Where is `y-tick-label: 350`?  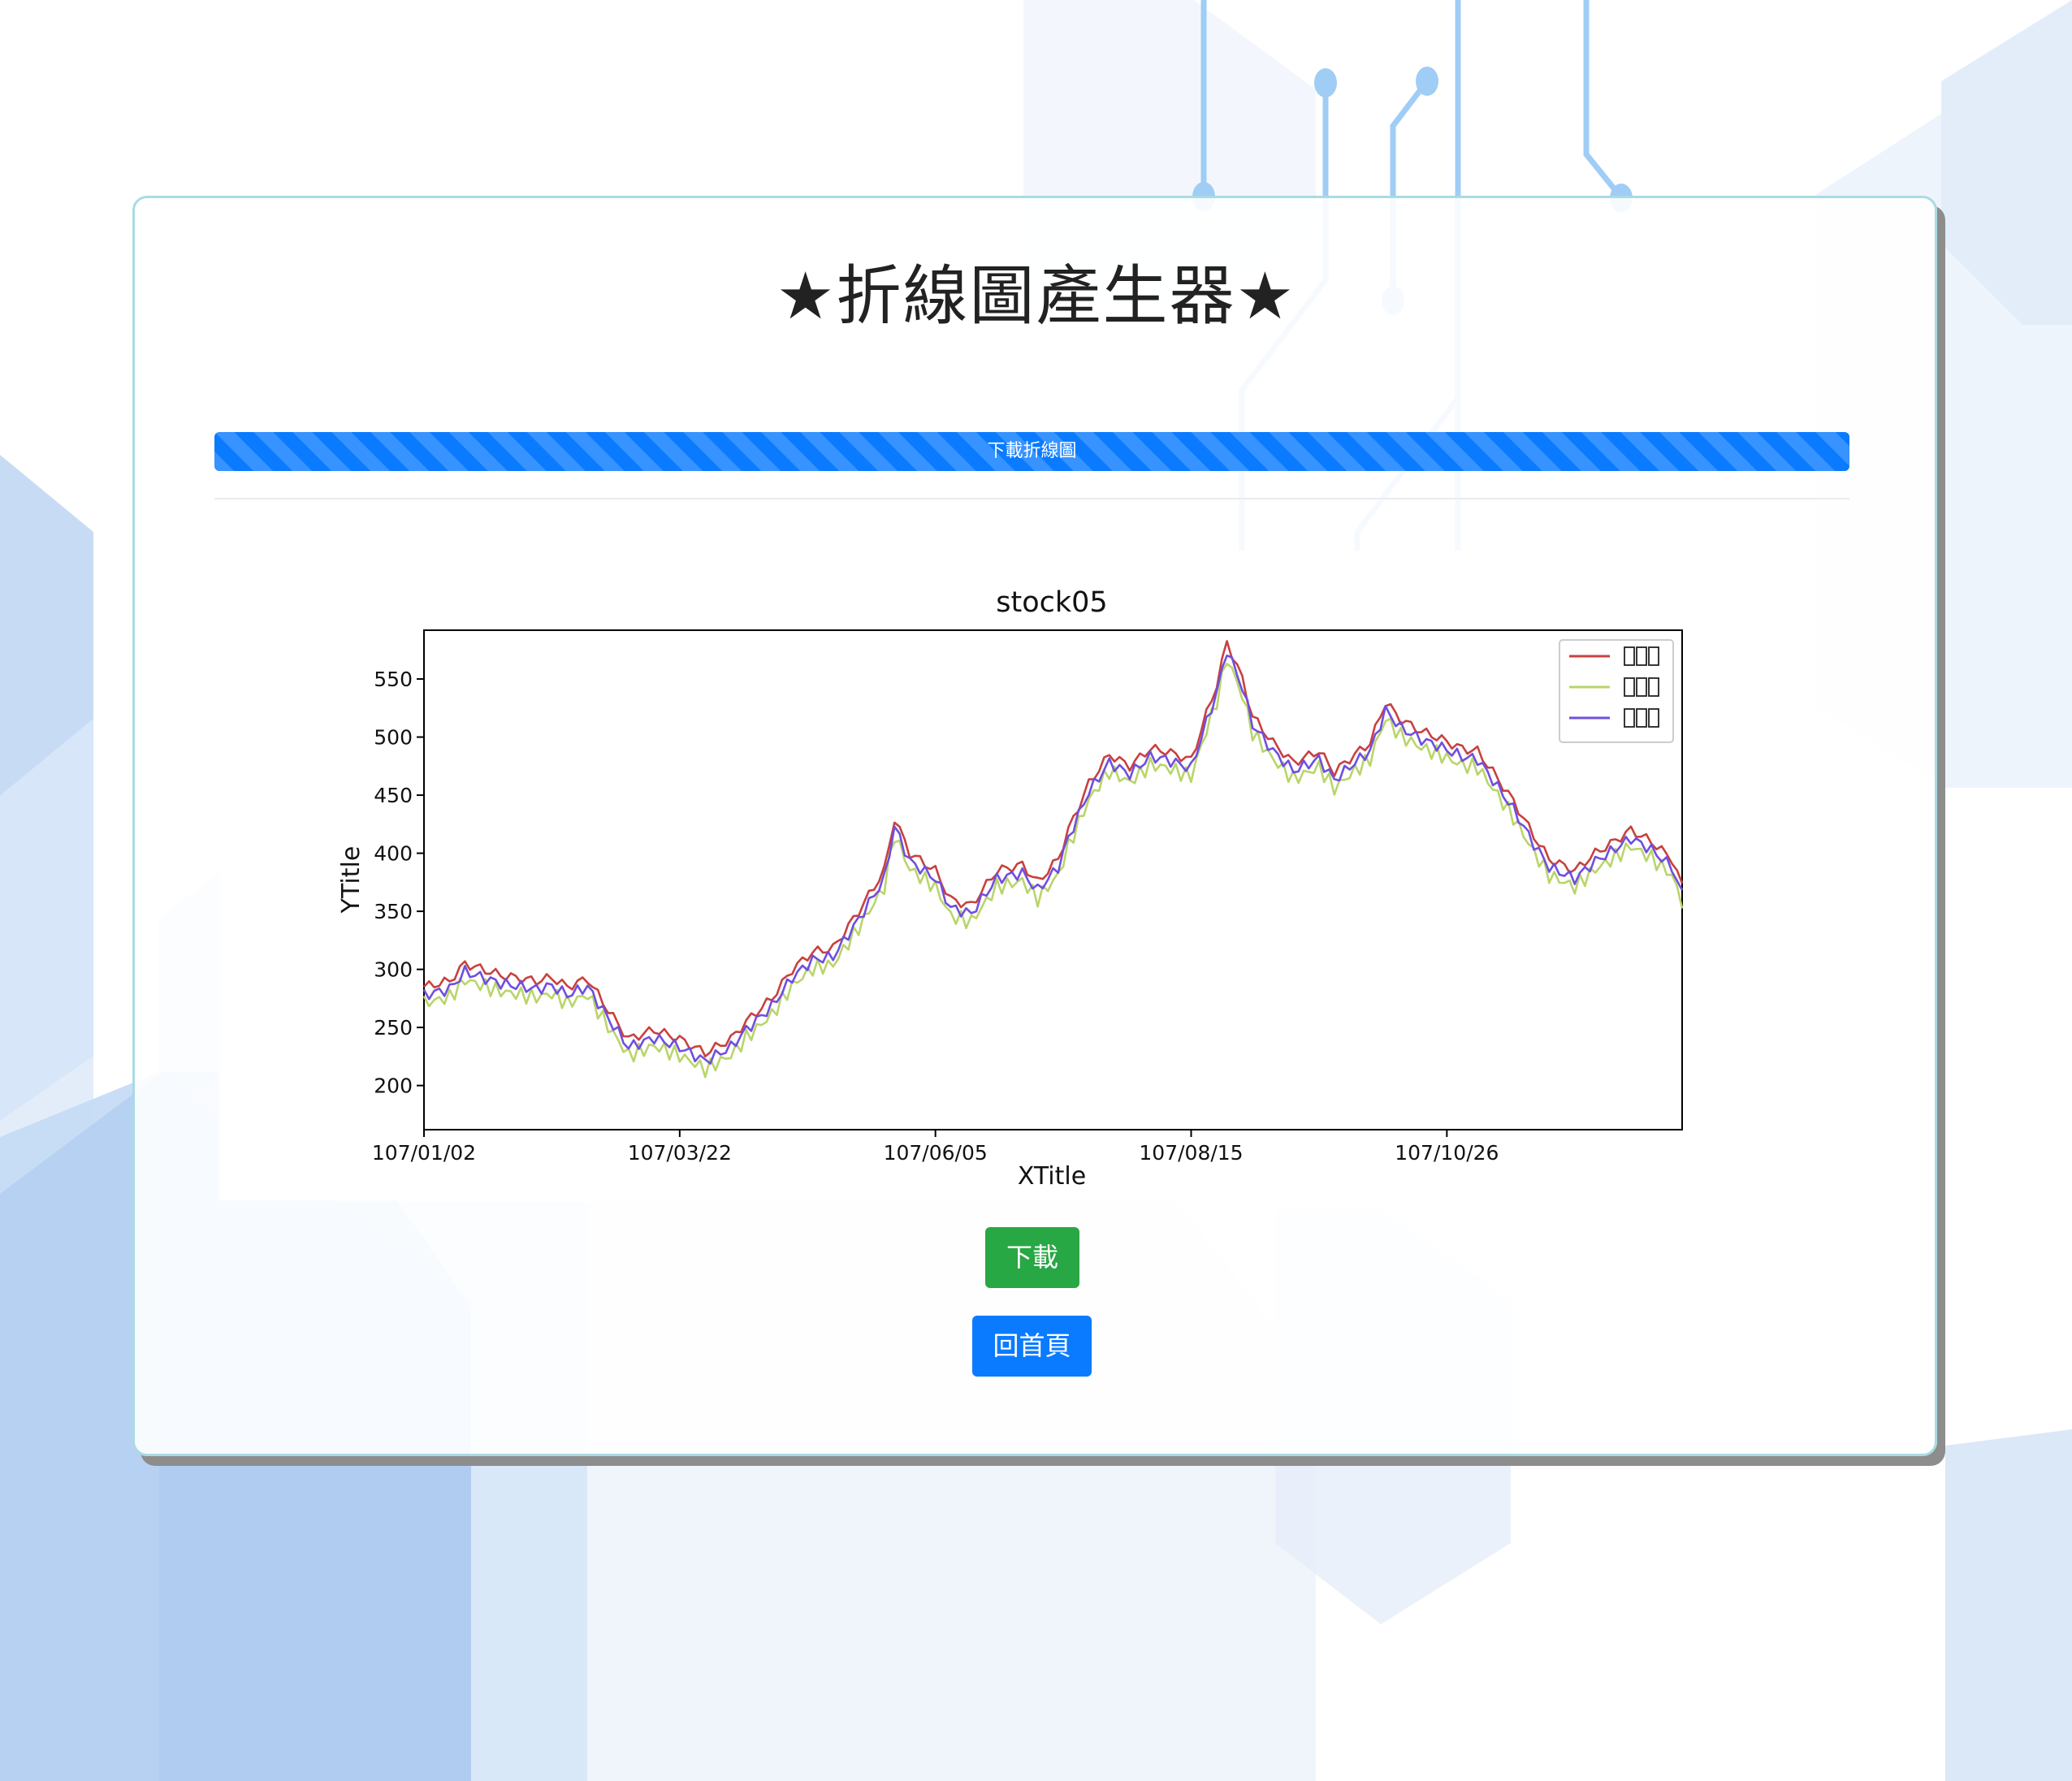
y-tick-label: 350 is located at coordinates (393, 911).